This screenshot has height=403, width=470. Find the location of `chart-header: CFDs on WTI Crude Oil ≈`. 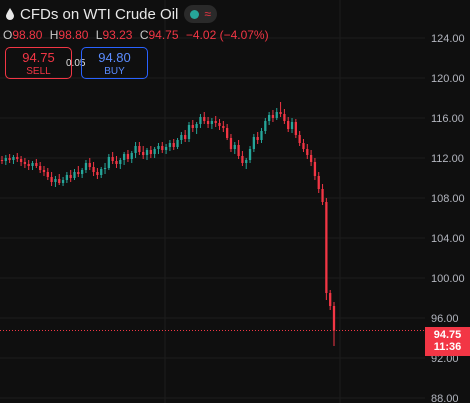

chart-header: CFDs on WTI Crude Oil ≈ is located at coordinates (111, 14).